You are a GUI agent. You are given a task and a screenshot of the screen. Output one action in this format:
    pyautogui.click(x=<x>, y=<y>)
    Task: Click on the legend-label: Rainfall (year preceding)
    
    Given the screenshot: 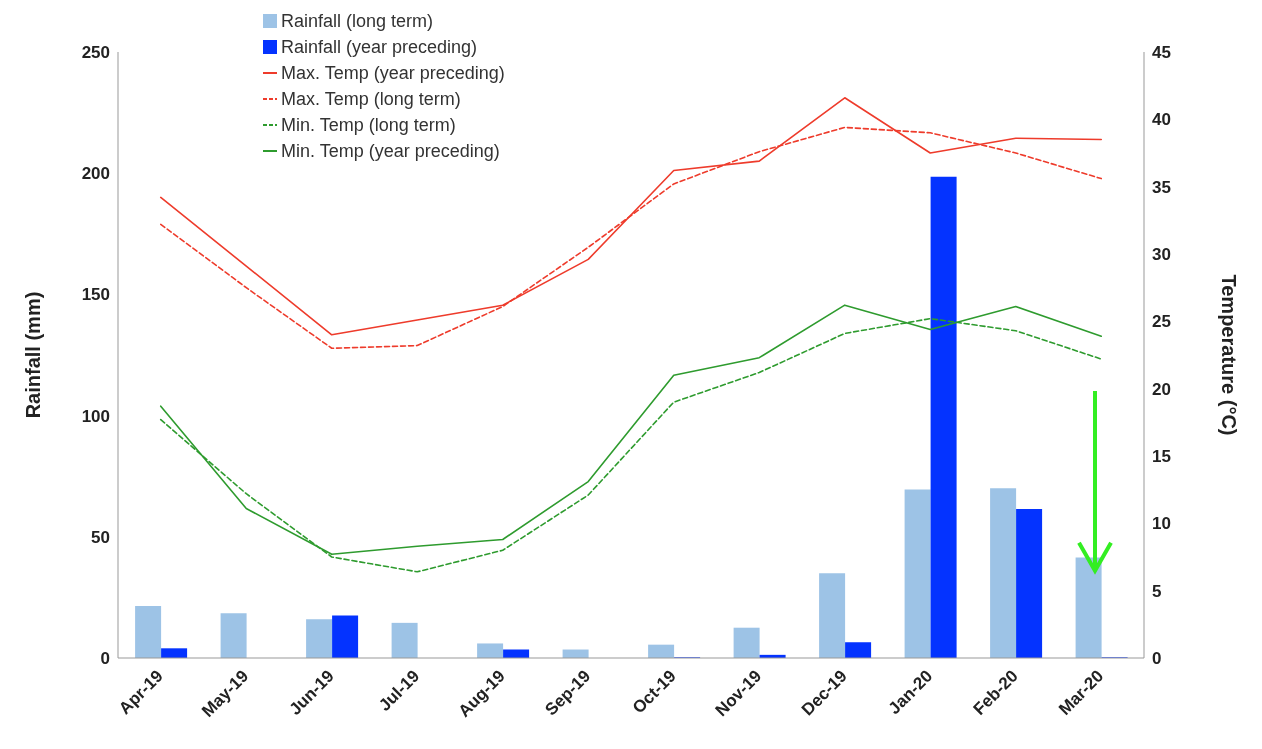 What is the action you would take?
    pyautogui.click(x=379, y=47)
    